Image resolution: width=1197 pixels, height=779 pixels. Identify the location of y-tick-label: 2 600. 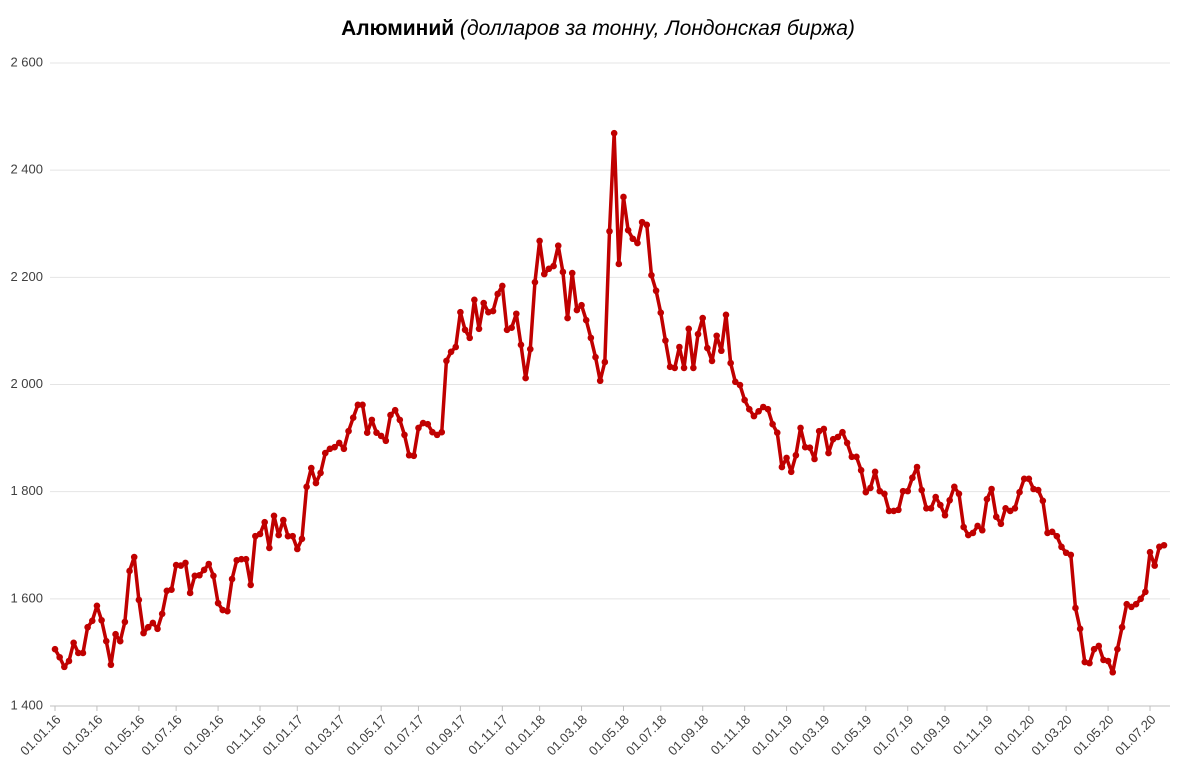
(26, 61).